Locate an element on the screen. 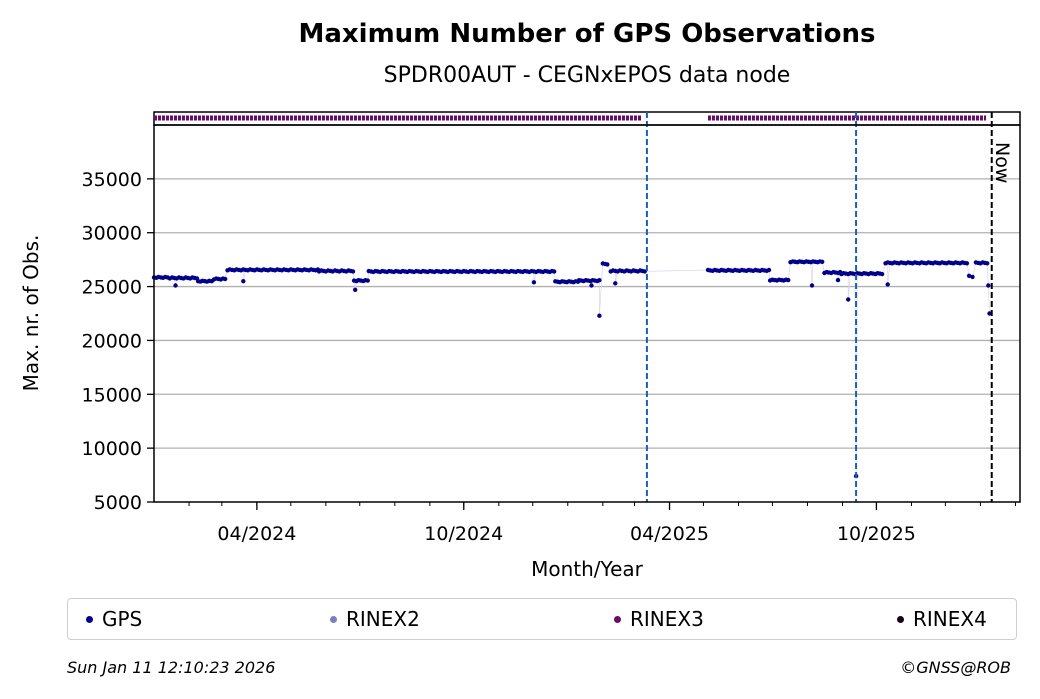 The width and height of the screenshot is (1040, 699). now-label: Now is located at coordinates (1002, 162).